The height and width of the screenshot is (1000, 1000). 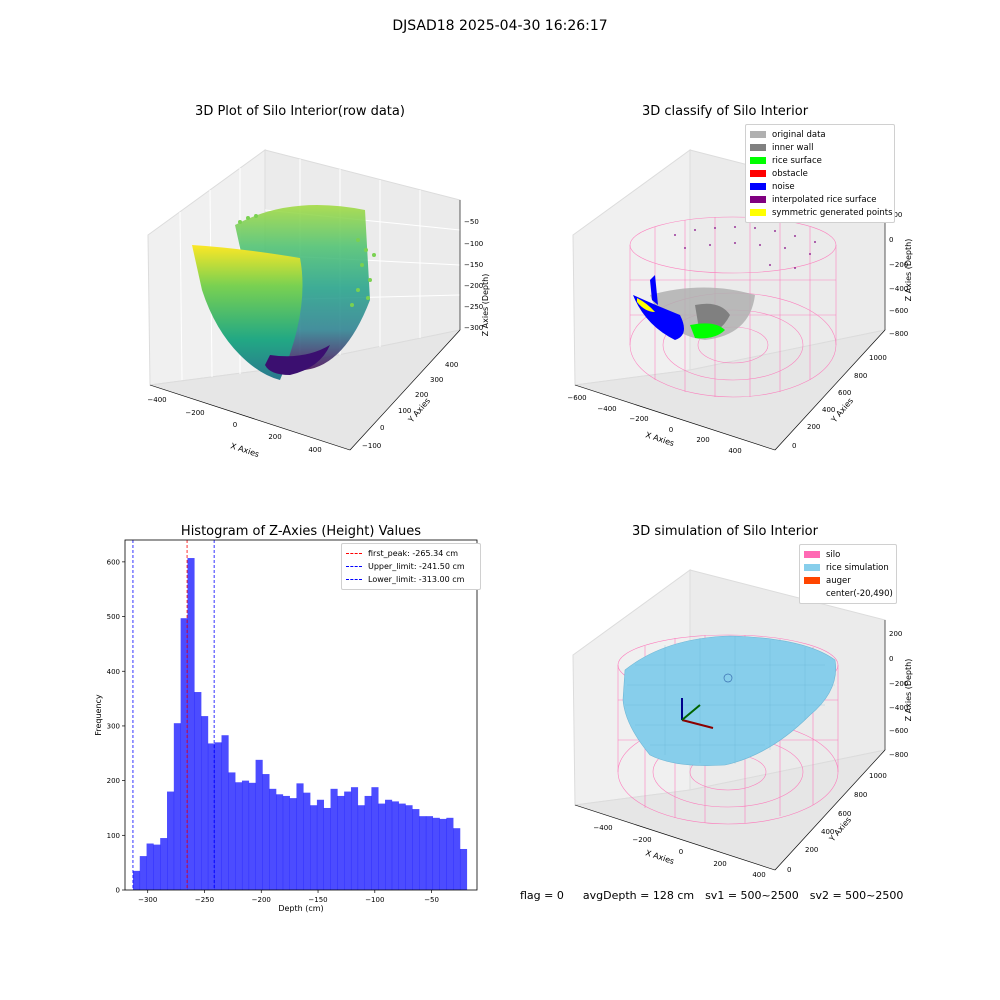 What do you see at coordinates (314, 450) in the screenshot?
I see `raw-xtick-4: 400` at bounding box center [314, 450].